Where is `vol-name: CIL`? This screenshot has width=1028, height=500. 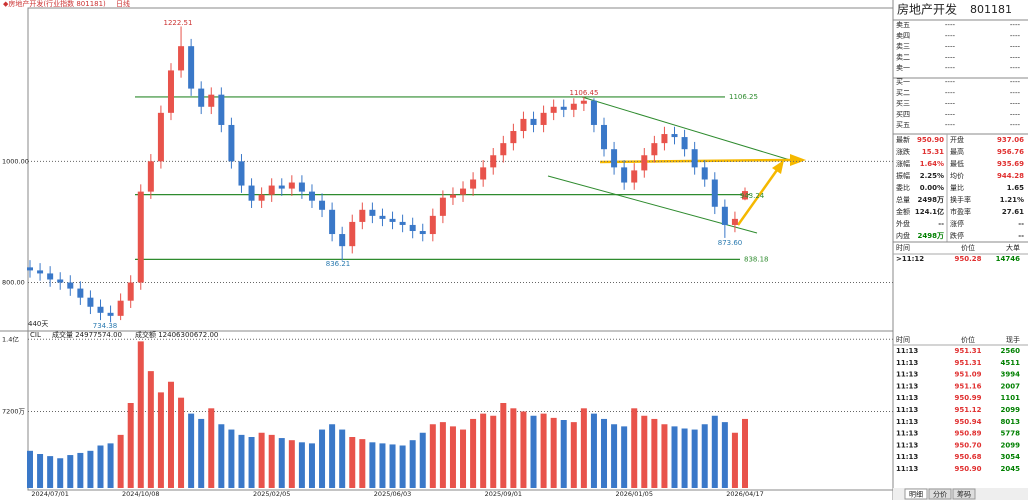 vol-name: CIL is located at coordinates (35, 335).